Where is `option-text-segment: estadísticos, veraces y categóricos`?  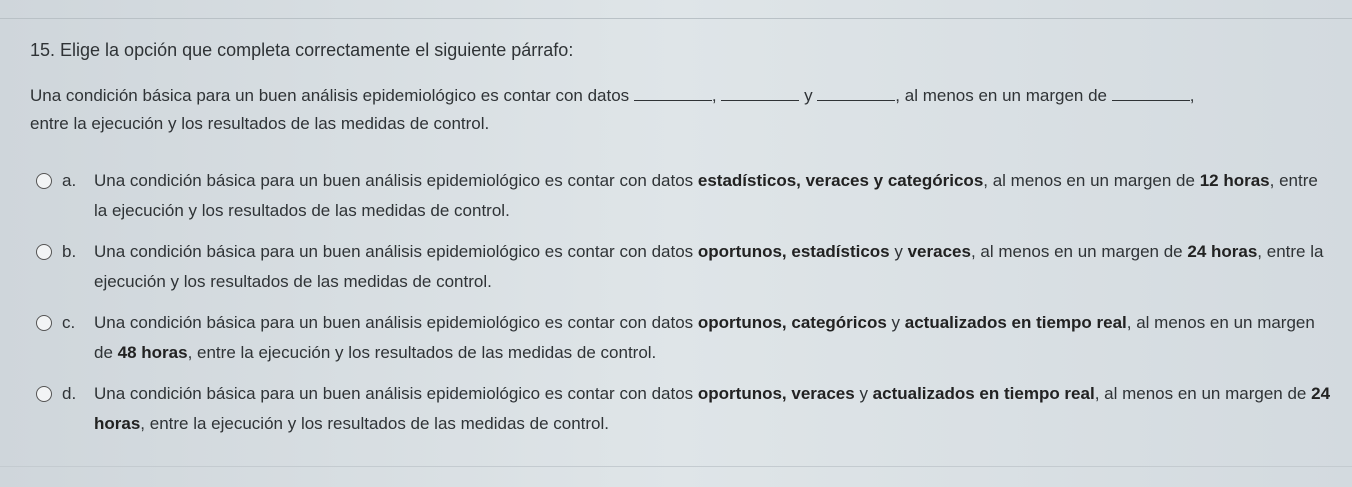 option-text-segment: estadísticos, veraces y categóricos is located at coordinates (840, 180).